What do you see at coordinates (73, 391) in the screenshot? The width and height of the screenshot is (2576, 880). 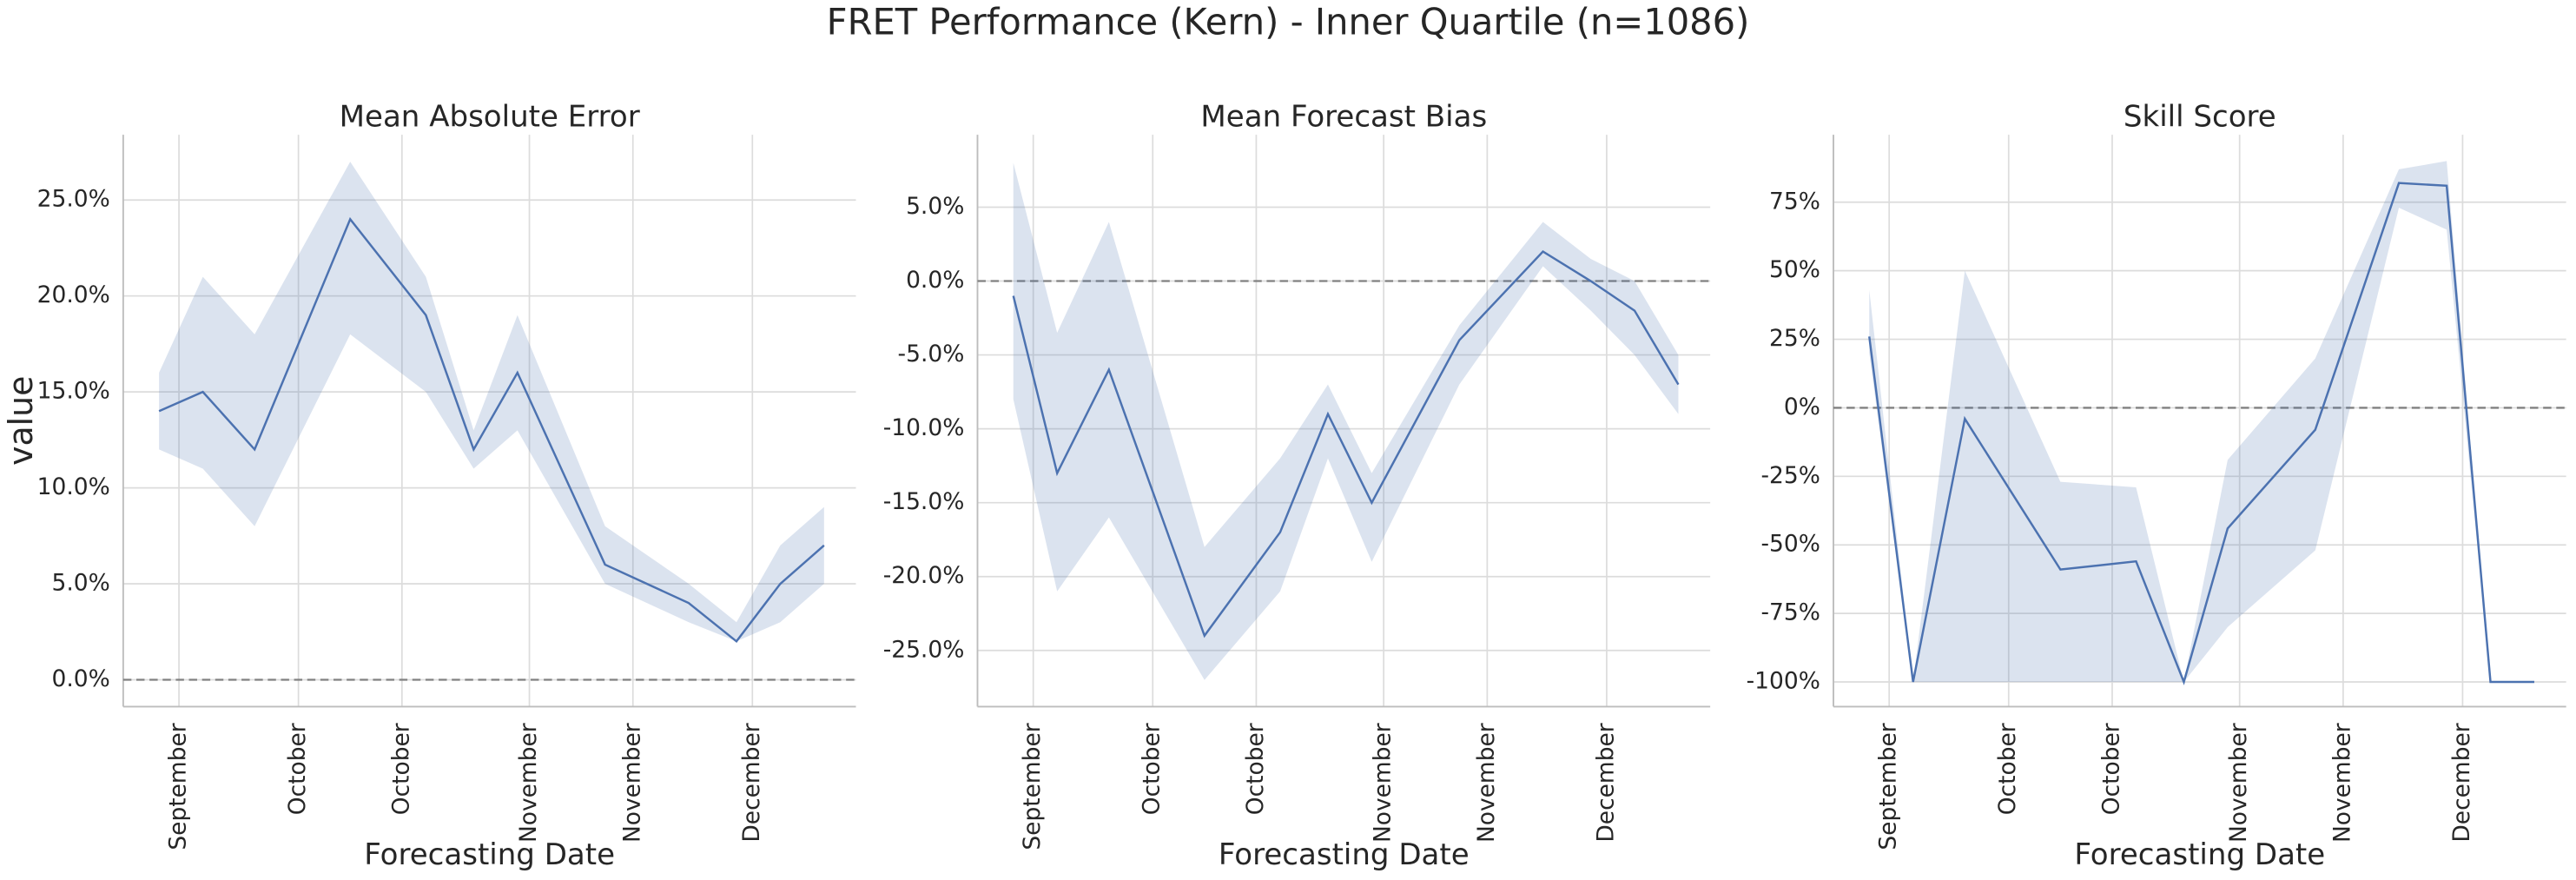 I see `y-tick-label: 15.0%` at bounding box center [73, 391].